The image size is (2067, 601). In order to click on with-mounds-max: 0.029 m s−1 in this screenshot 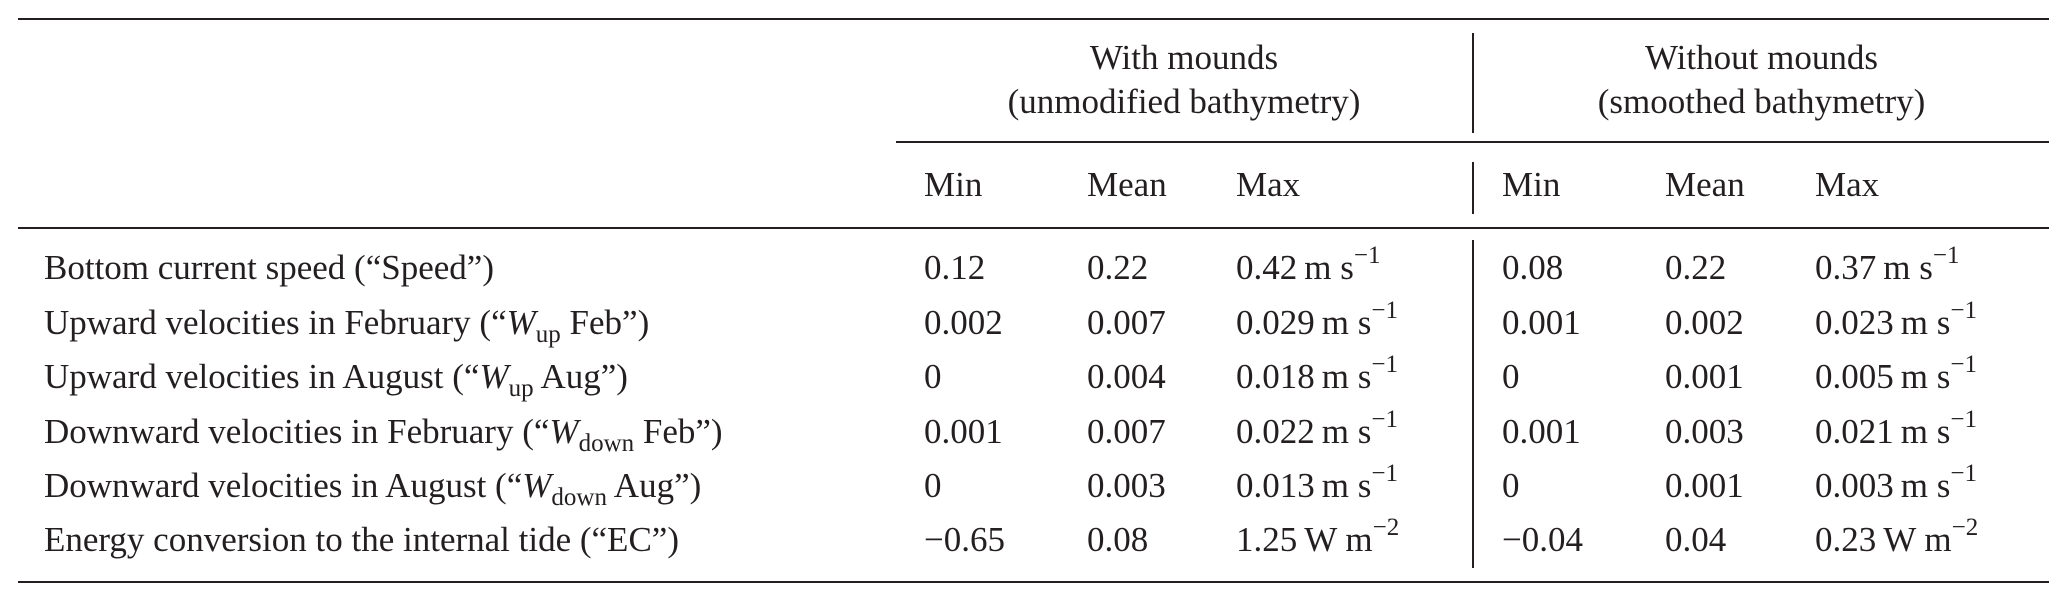, I will do `click(1317, 320)`.